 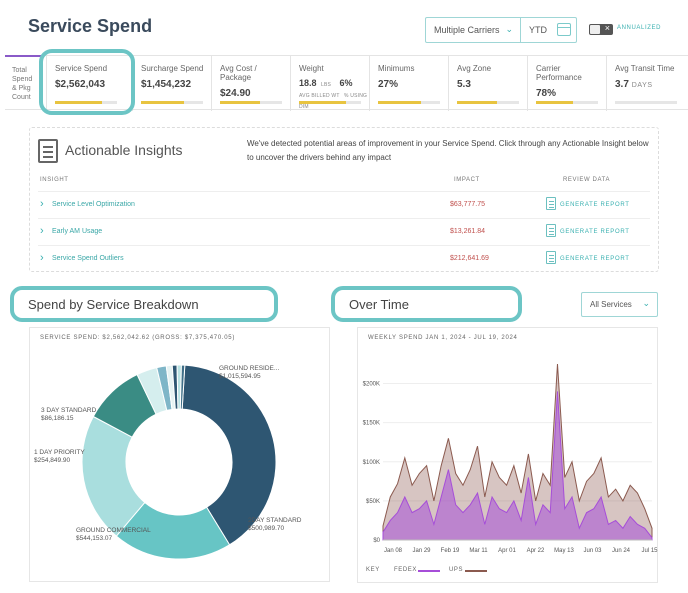 I want to click on donut-slice, so click(x=229, y=455).